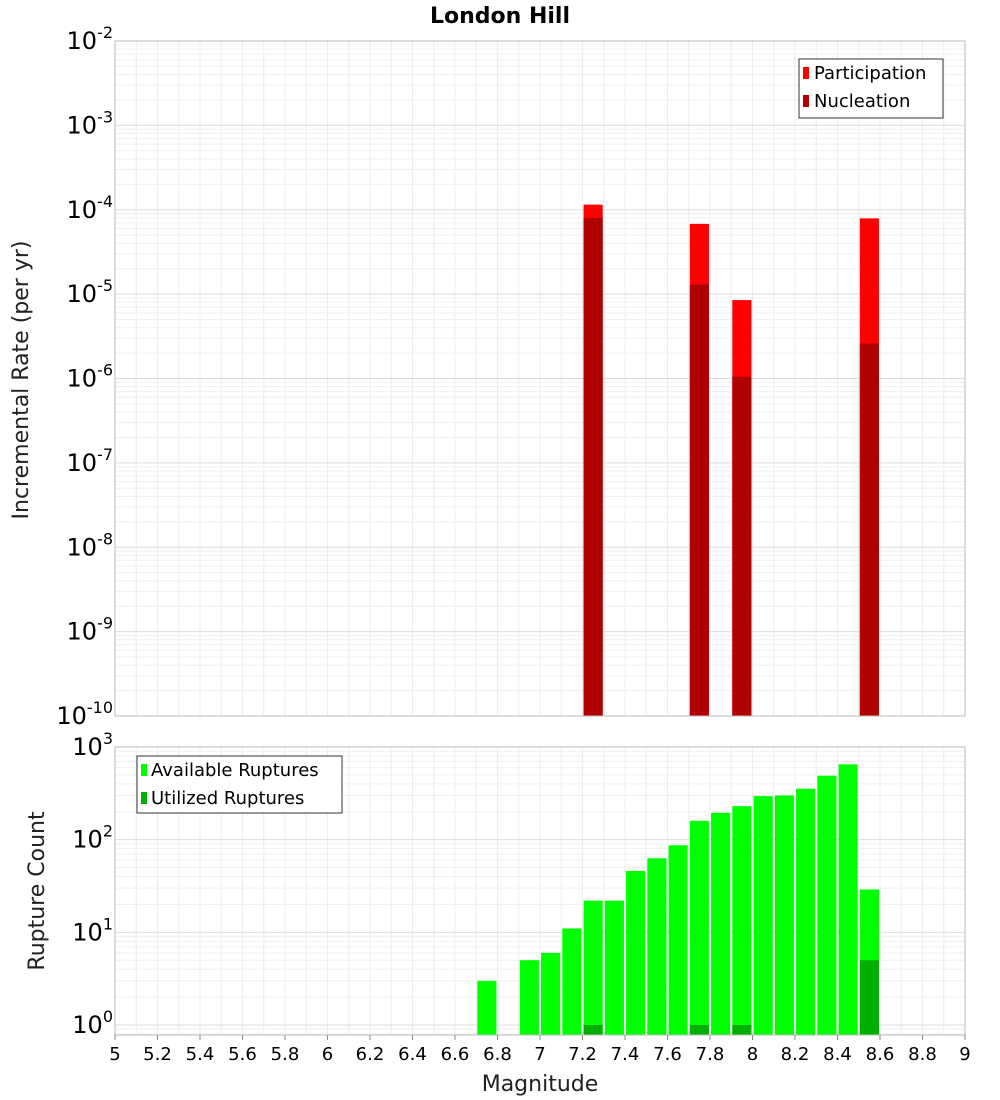  Describe the element at coordinates (90, 630) in the screenshot. I see `top-y-tick-label: 10⁻⁹` at that location.